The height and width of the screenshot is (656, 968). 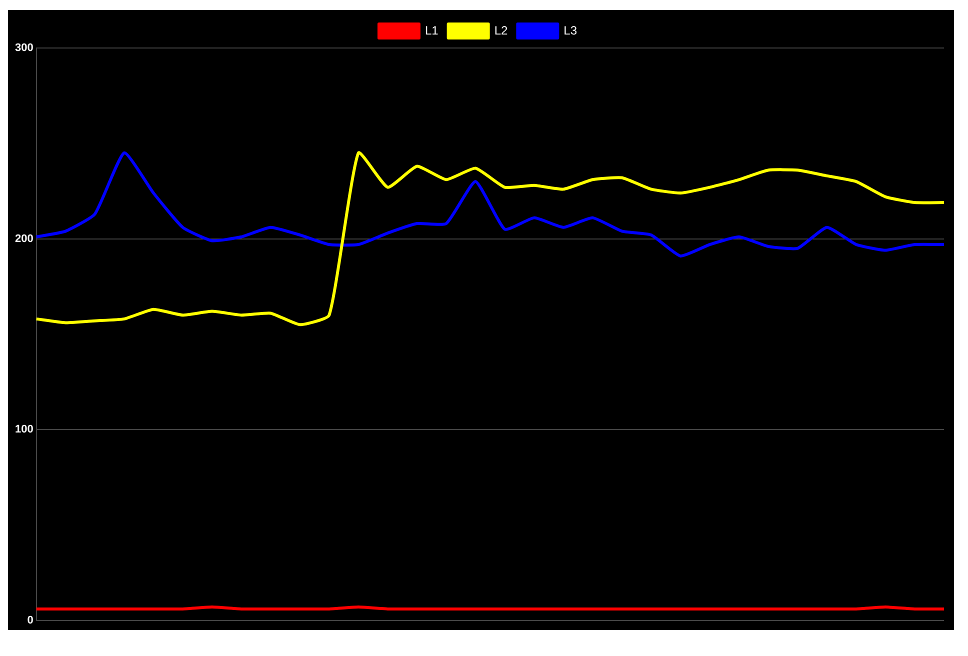 I want to click on y-tick-label: 200, so click(x=24, y=238).